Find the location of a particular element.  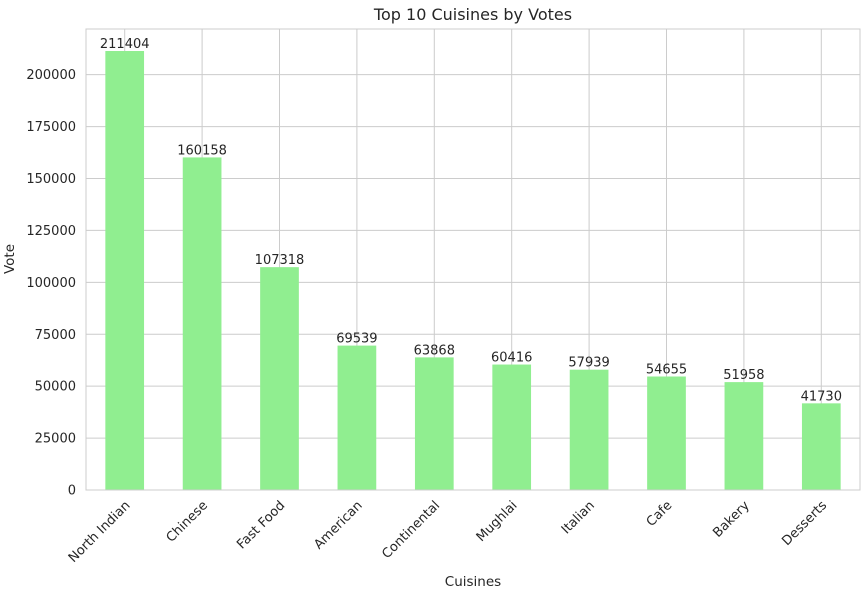

x-axis-title: Cuisines is located at coordinates (473, 582).